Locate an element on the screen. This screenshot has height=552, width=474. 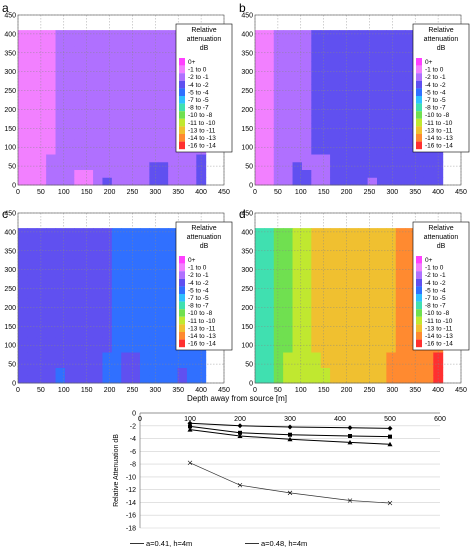
legend-entry: -13 to -11 is located at coordinates (439, 130).